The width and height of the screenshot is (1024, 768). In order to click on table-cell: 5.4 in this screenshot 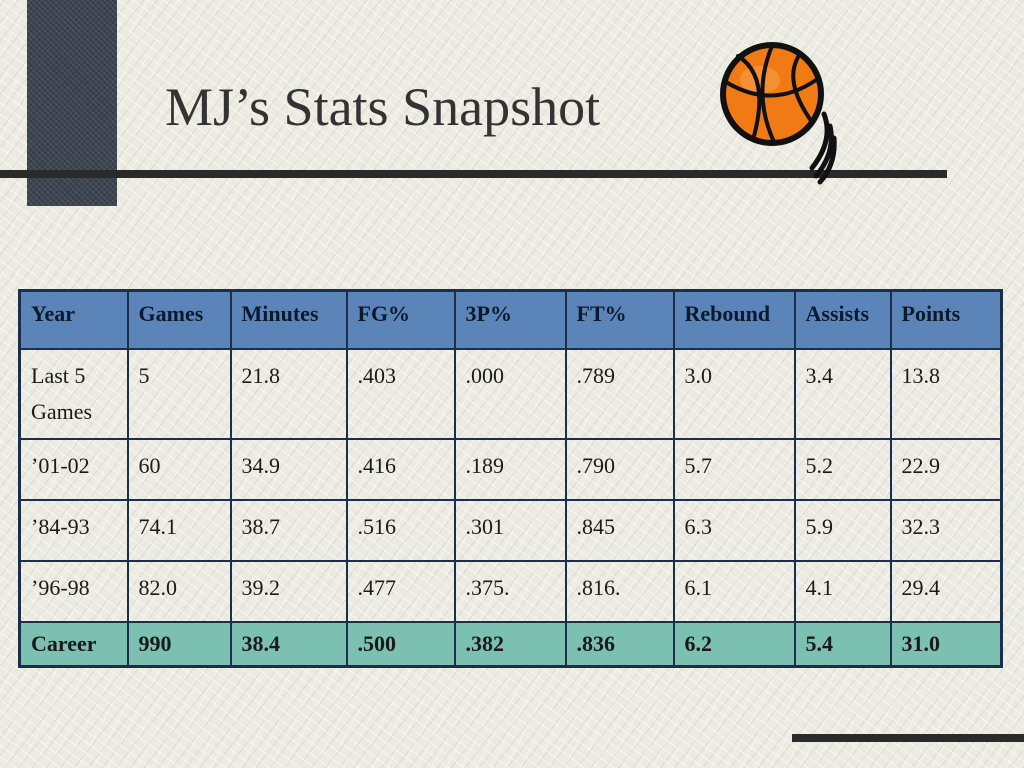, I will do `click(842, 644)`.